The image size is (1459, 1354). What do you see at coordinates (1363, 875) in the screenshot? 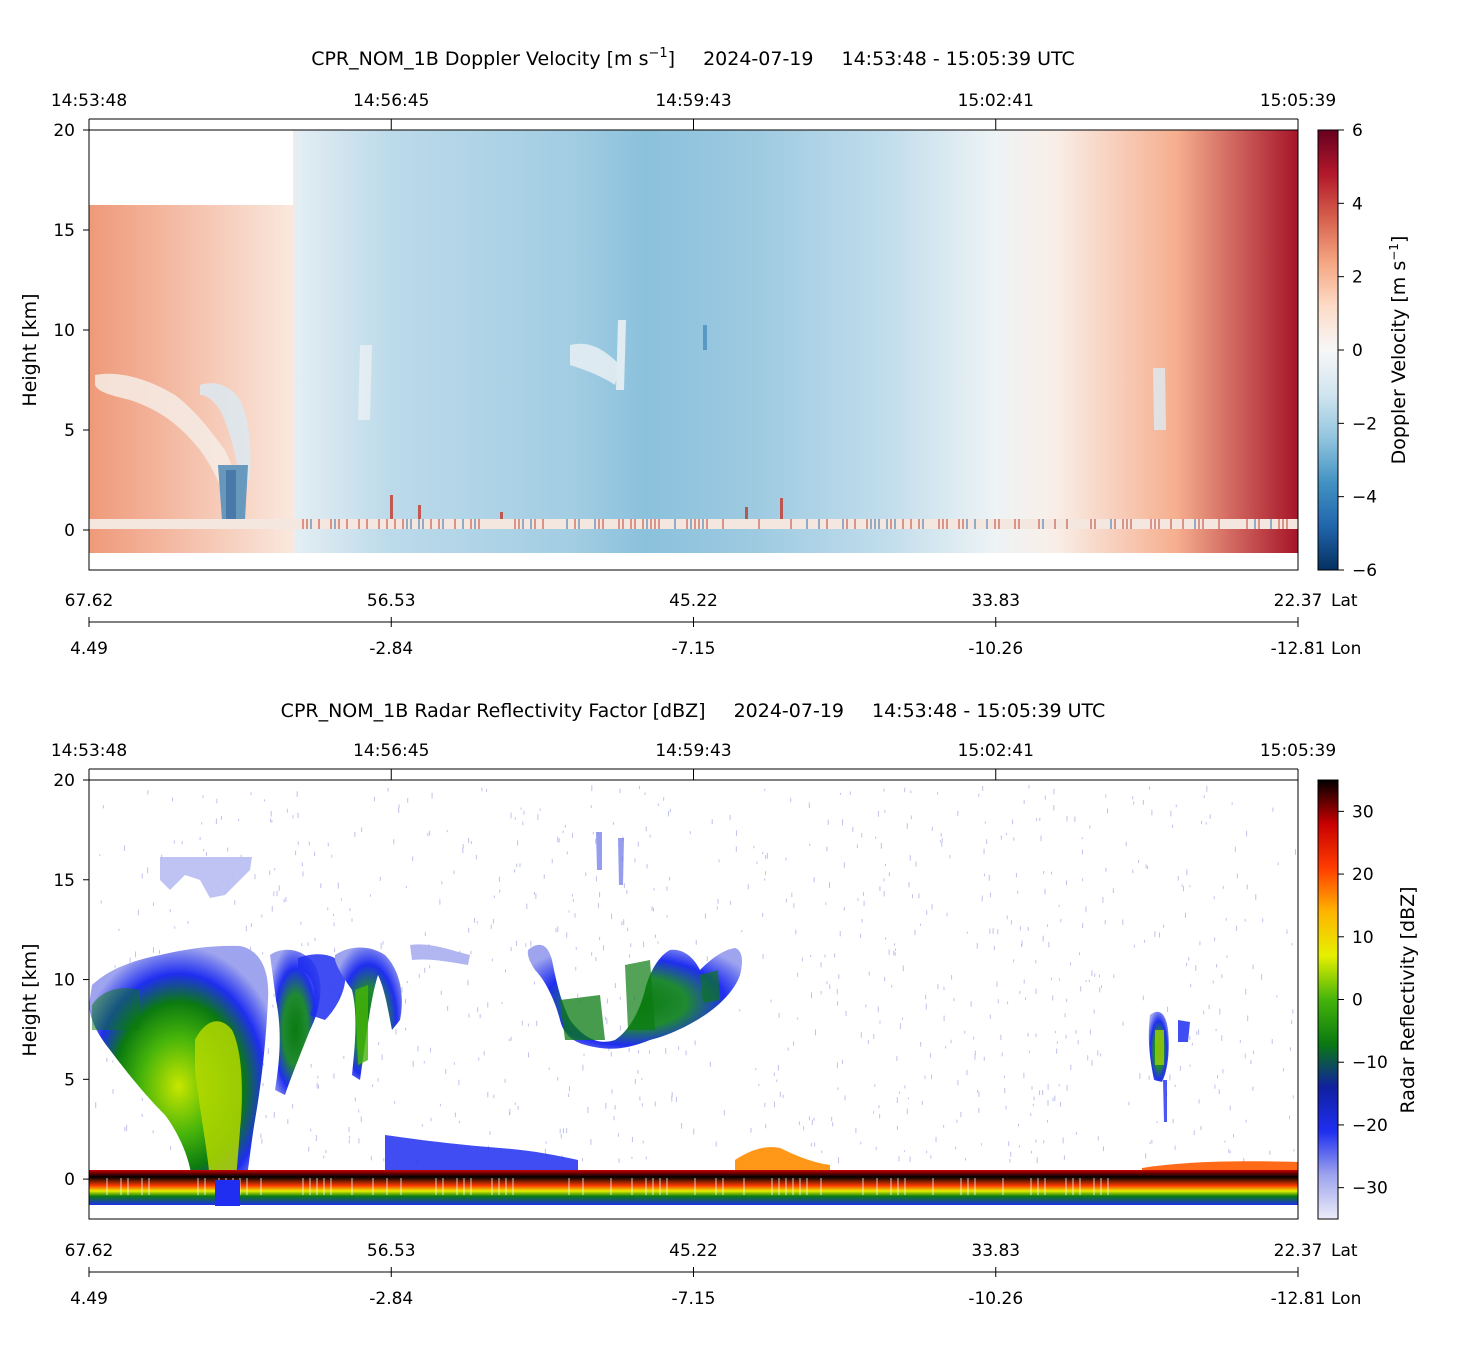
I see `colorbar-tick-label: 20` at bounding box center [1363, 875].